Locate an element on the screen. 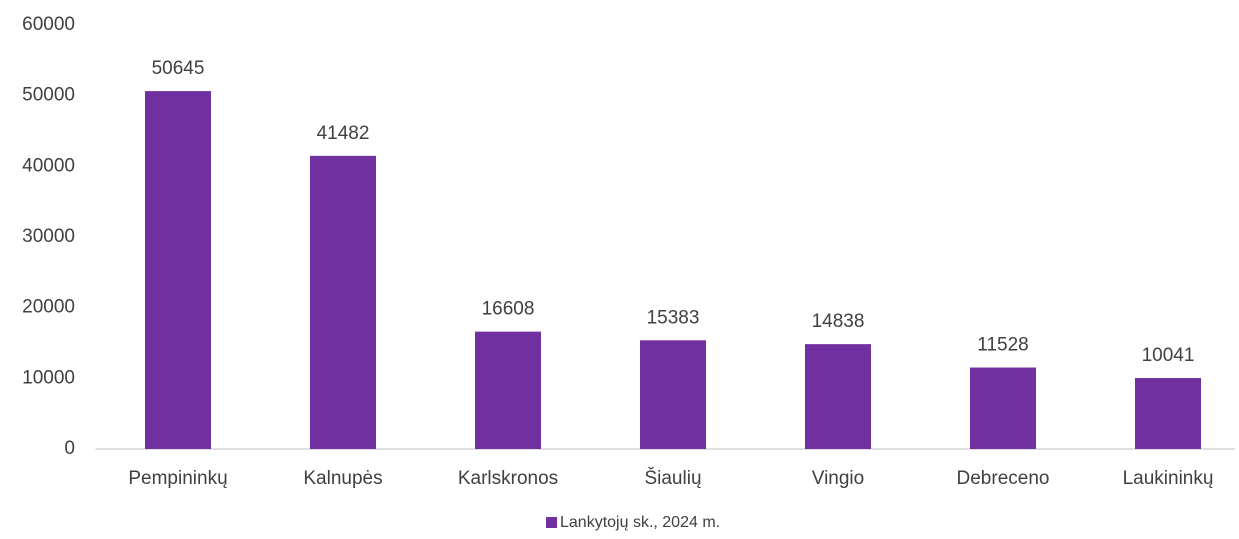  y-tick-label: 50000 is located at coordinates (48, 95).